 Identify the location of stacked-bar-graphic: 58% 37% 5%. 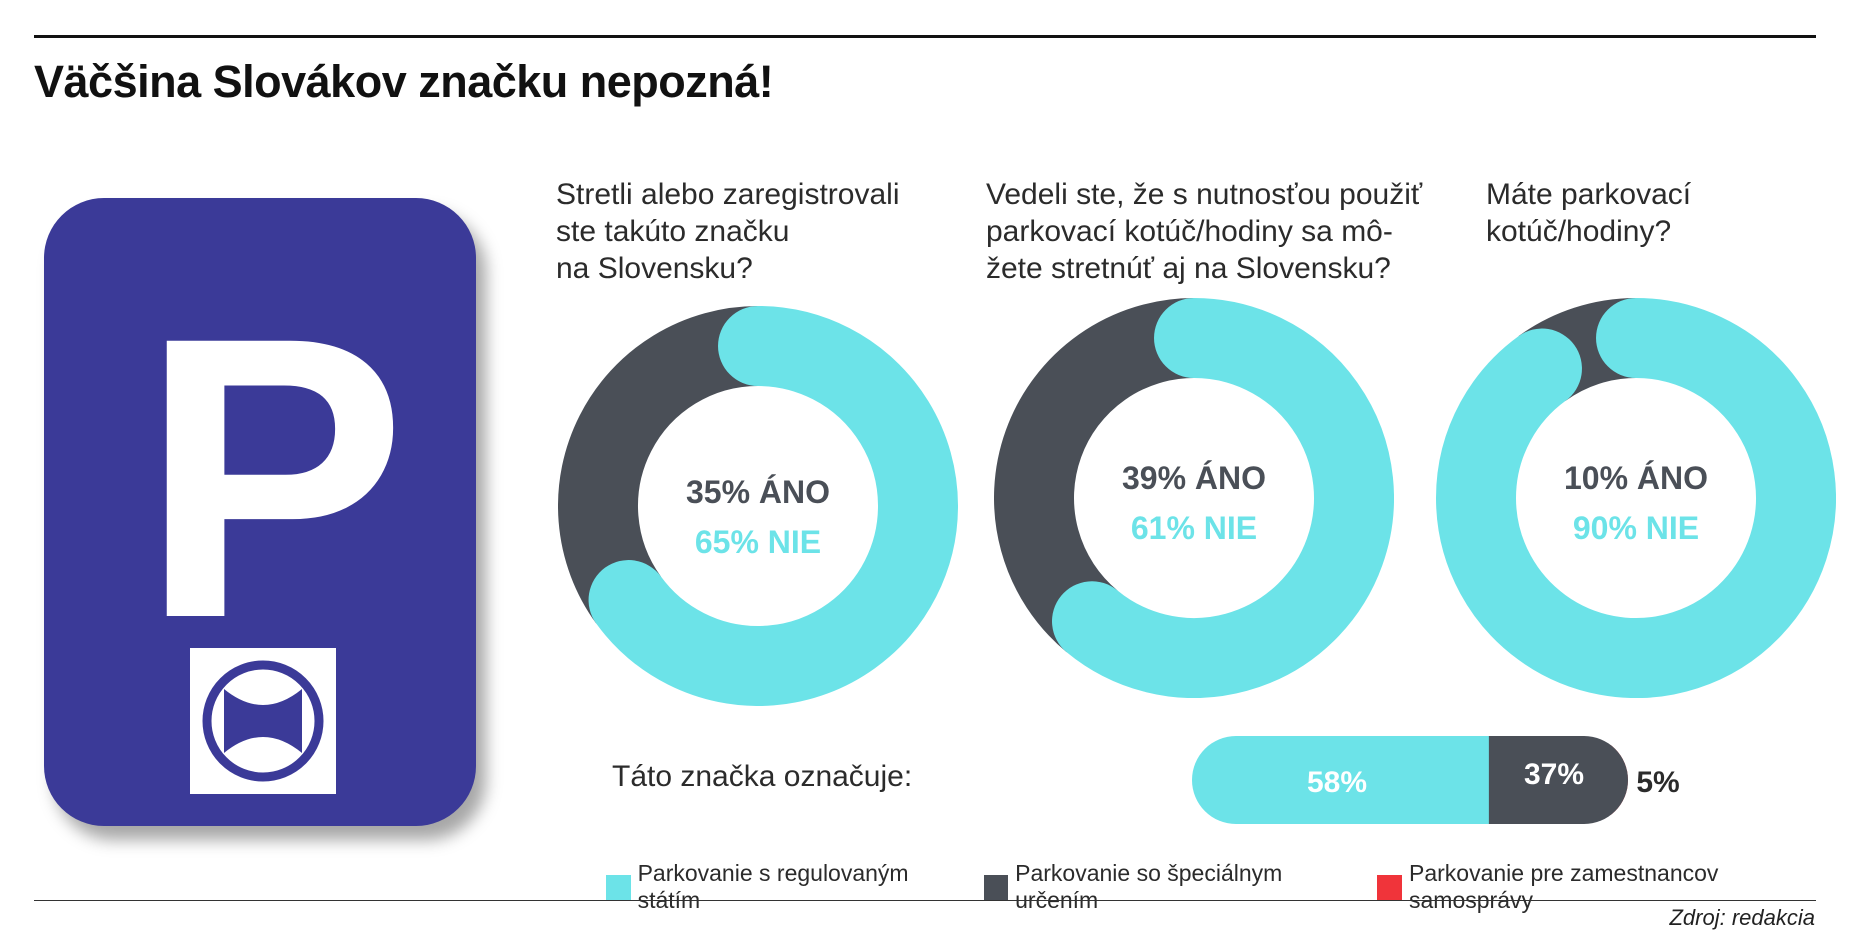
(1436, 780).